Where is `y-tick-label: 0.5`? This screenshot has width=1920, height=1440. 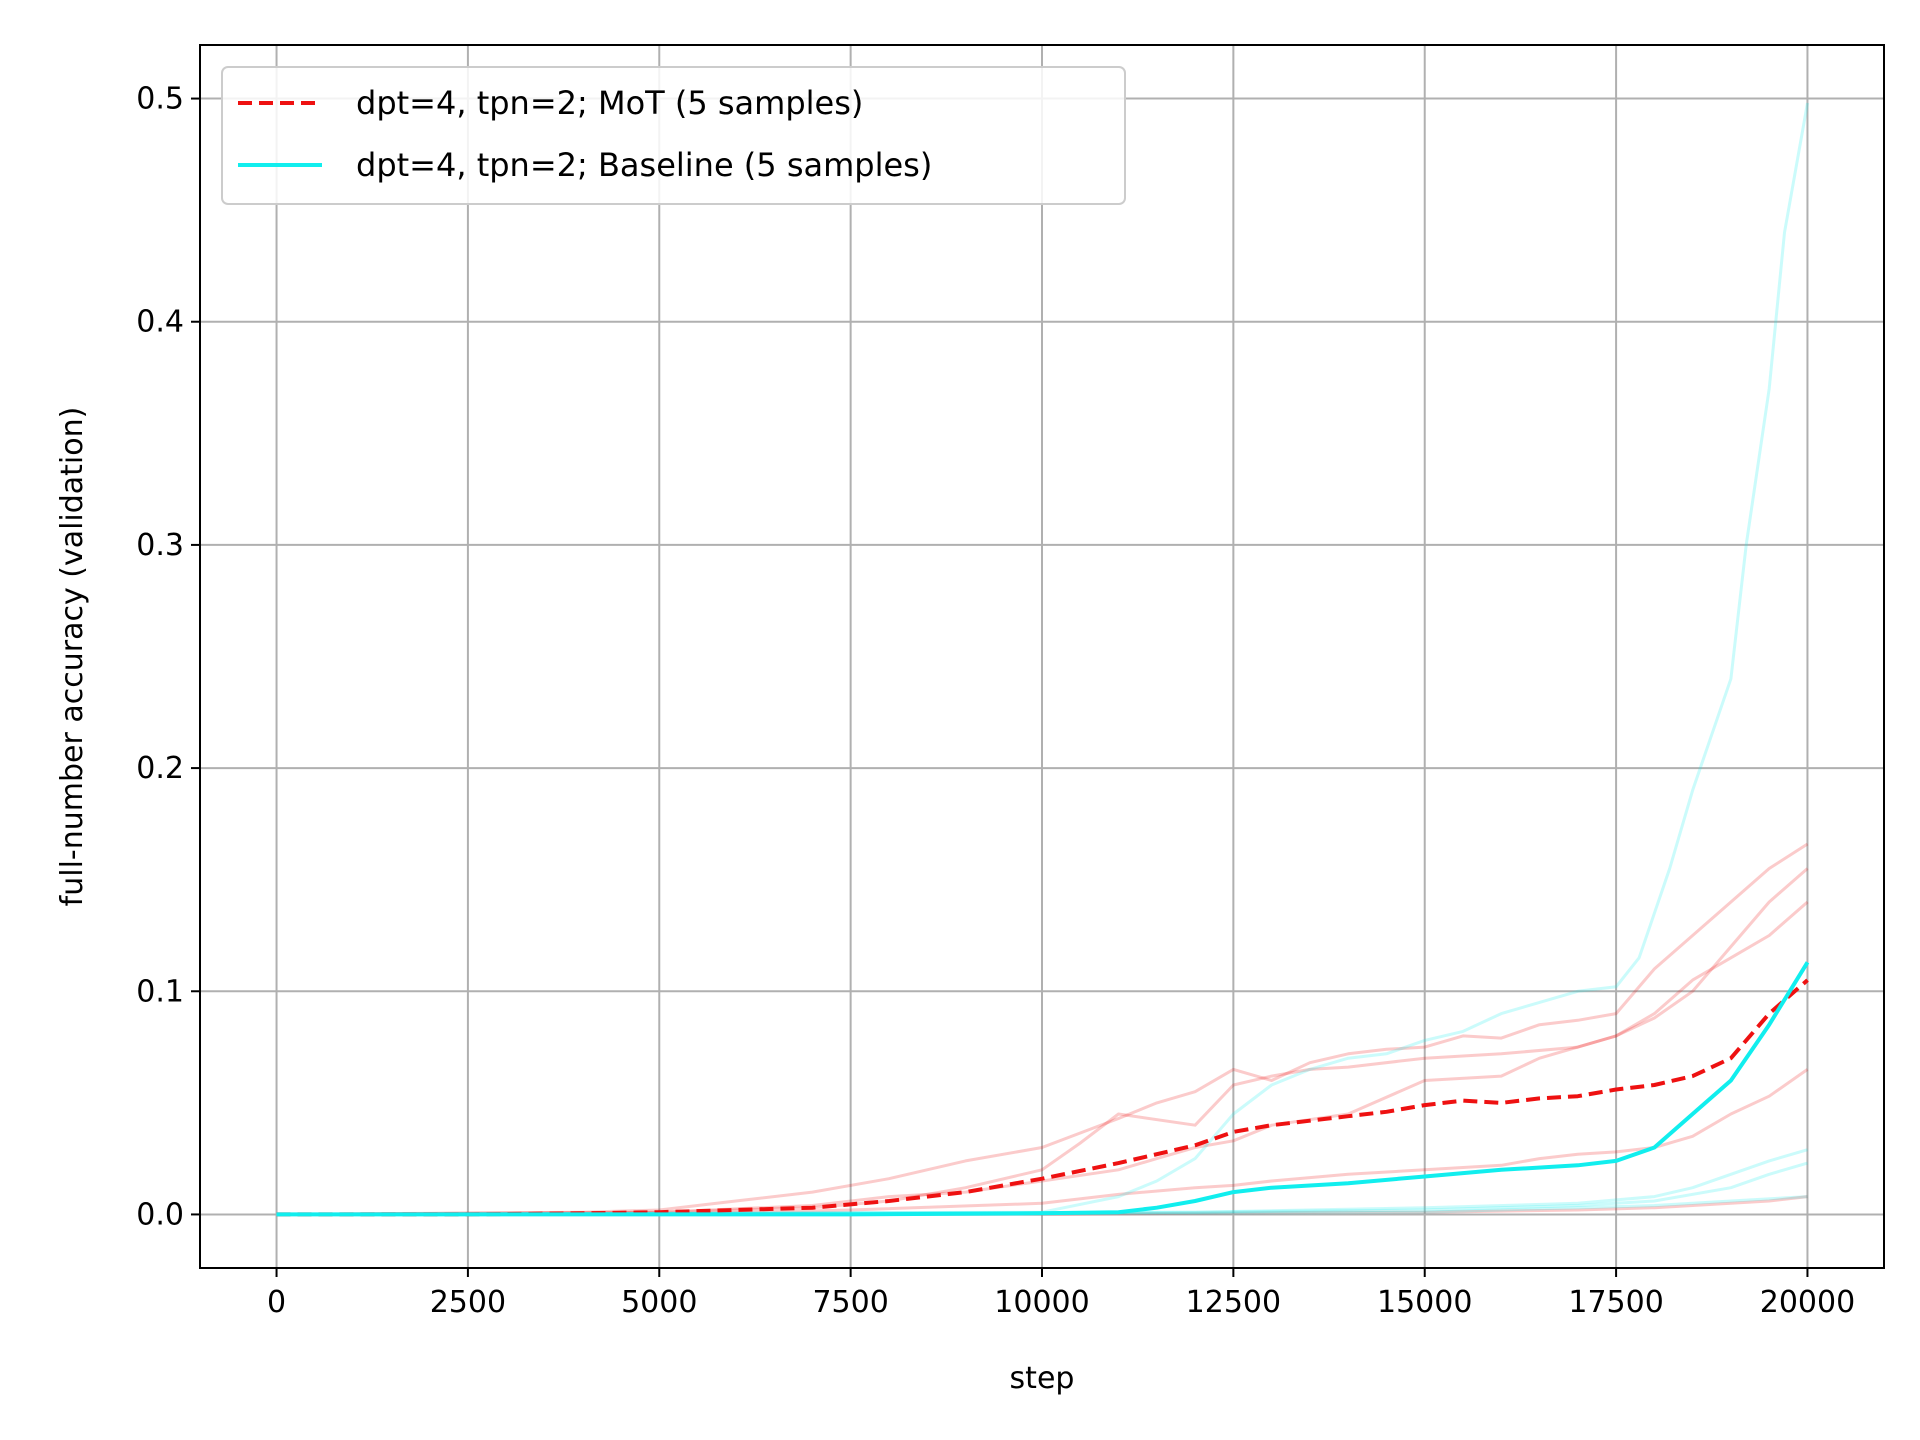 y-tick-label: 0.5 is located at coordinates (160, 99).